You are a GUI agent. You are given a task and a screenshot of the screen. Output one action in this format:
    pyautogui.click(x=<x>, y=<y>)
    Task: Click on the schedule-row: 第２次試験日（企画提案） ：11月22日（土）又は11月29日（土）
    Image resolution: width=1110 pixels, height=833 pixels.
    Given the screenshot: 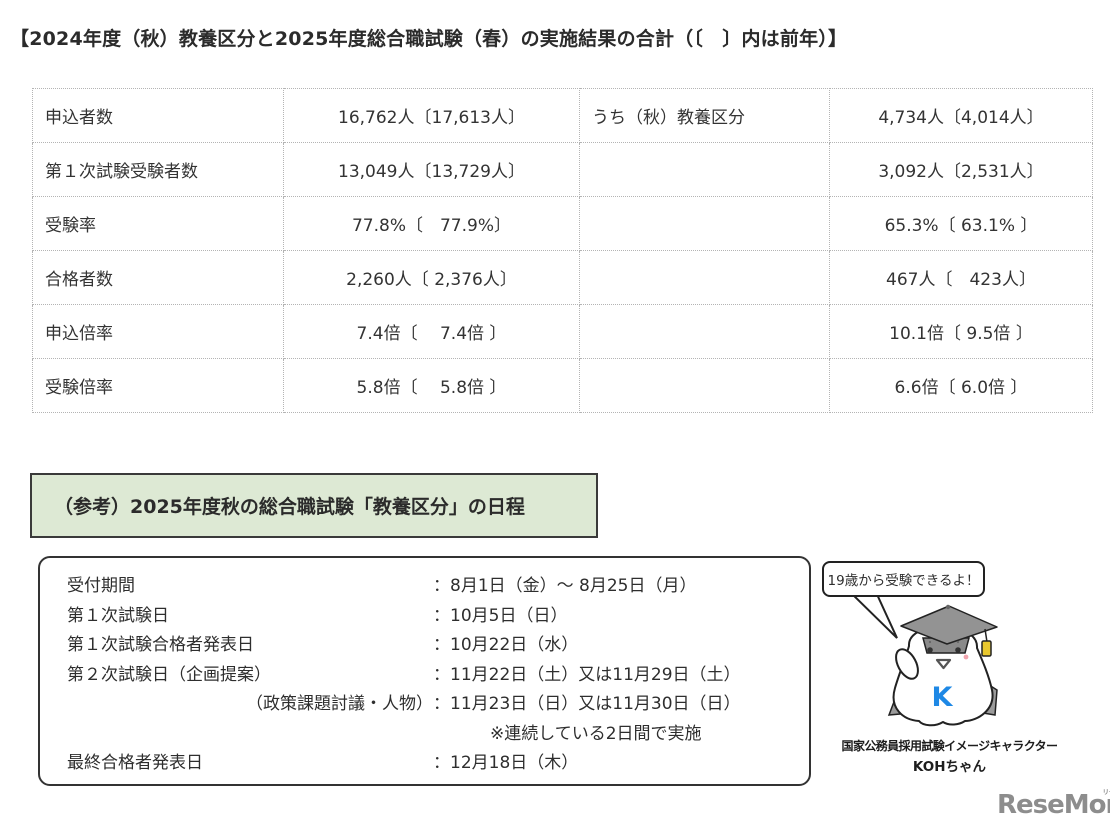 What is the action you would take?
    pyautogui.click(x=438, y=676)
    